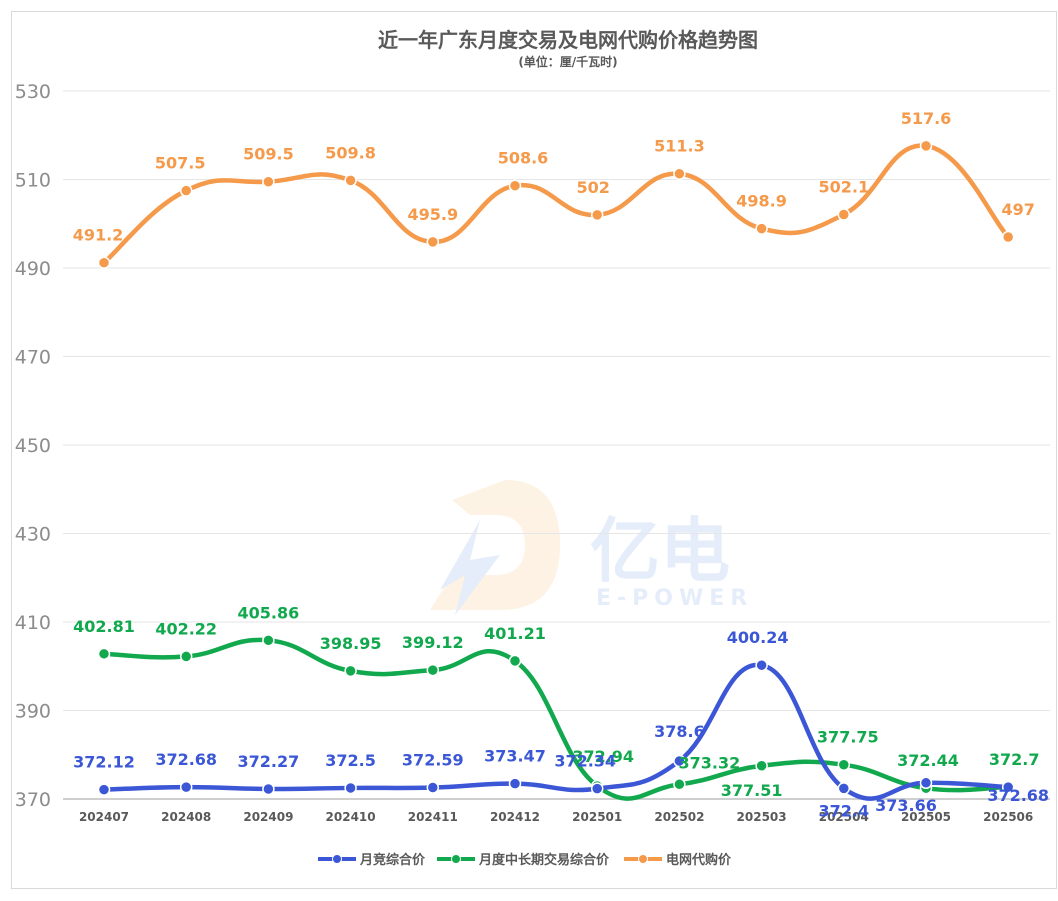 This screenshot has height=901, width=1058. I want to click on data-label: 372.59, so click(433, 760).